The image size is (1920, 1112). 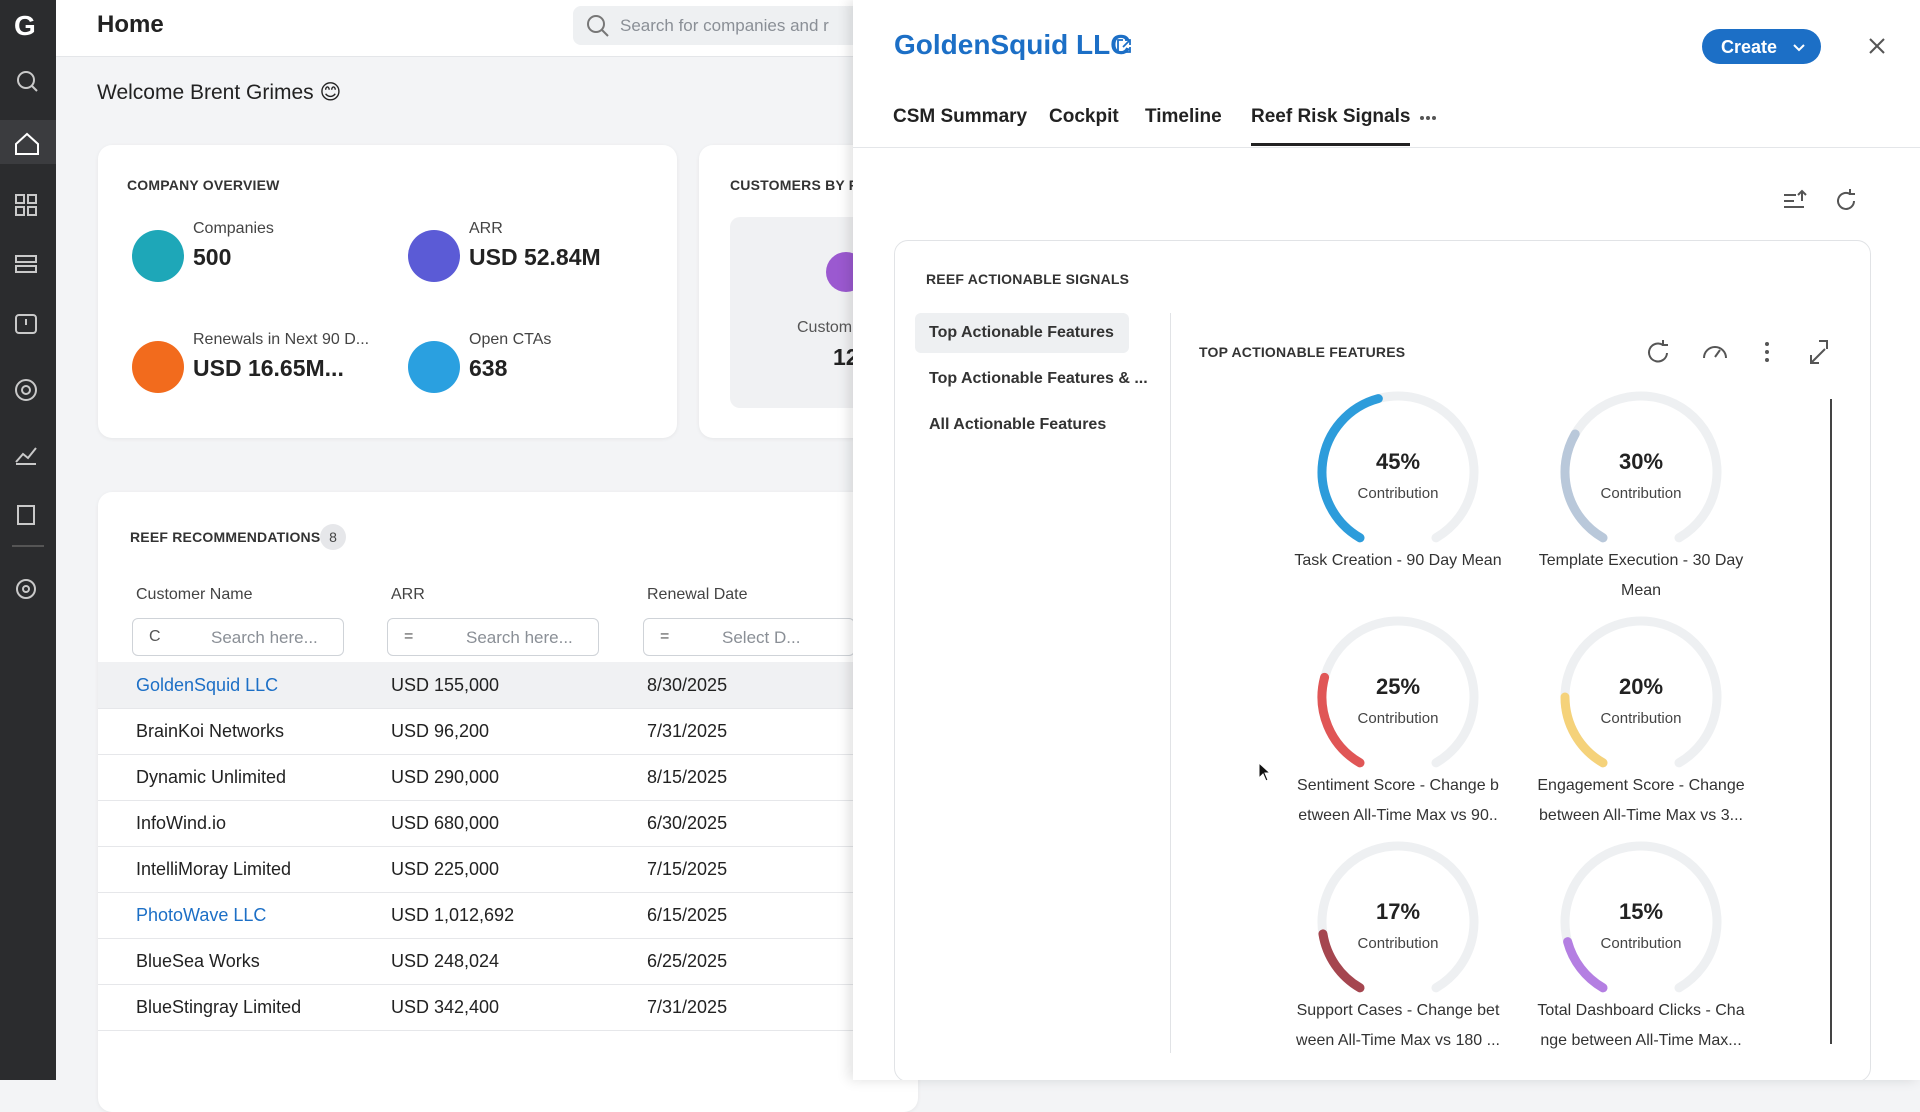 I want to click on customer-name: InfoWind.io, so click(x=181, y=823).